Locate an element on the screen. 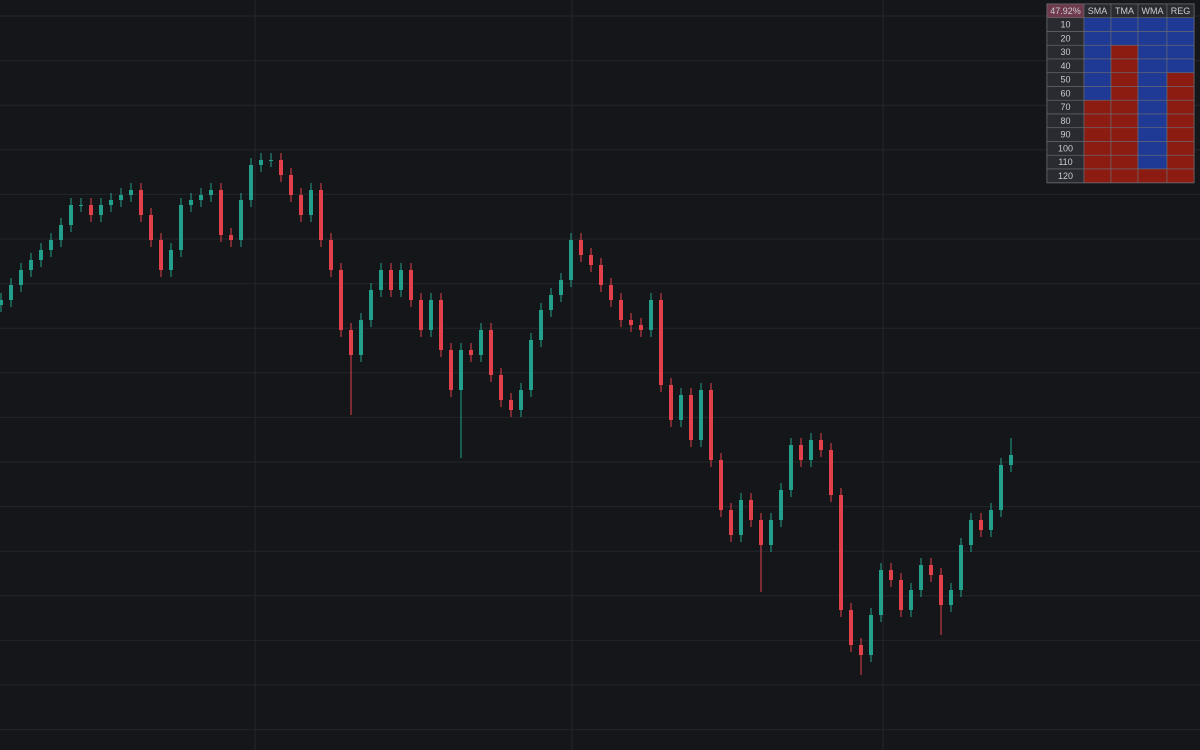  column-header: SMA is located at coordinates (1098, 11).